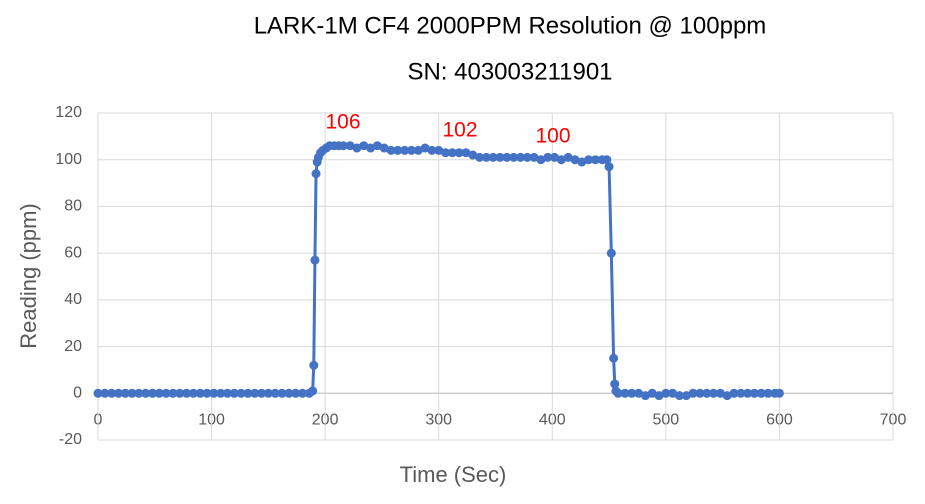 The width and height of the screenshot is (925, 504). Describe the element at coordinates (509, 71) in the screenshot. I see `chart-subtitle: SN: 403003211901` at that location.